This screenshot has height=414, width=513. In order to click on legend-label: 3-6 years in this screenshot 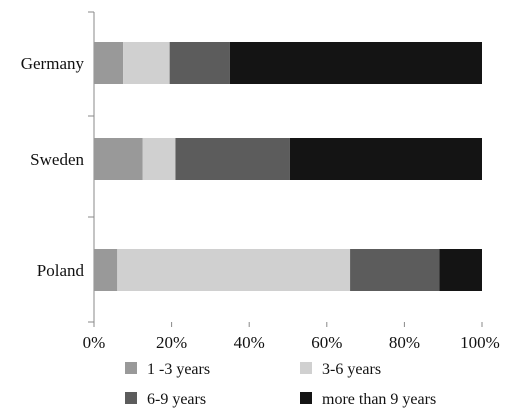, I will do `click(351, 369)`.